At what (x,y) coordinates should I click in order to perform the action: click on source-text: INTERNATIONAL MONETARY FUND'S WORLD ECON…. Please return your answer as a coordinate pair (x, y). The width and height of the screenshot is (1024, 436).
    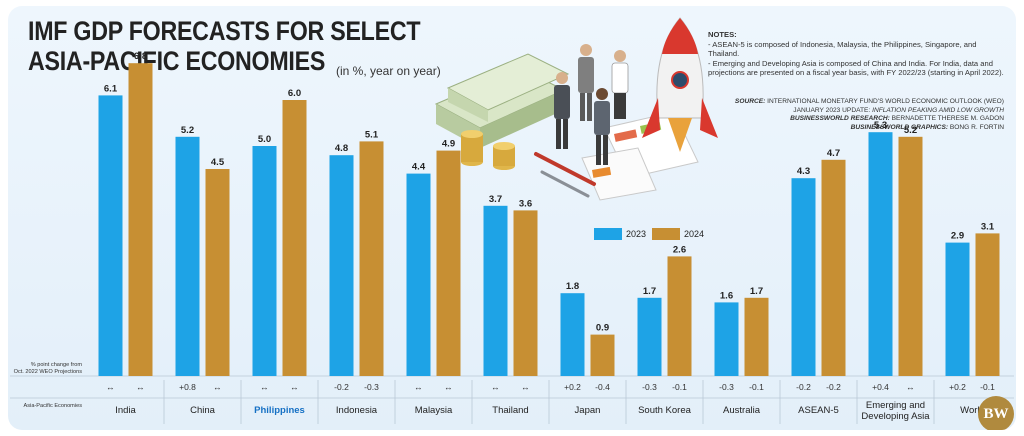
    Looking at the image, I should click on (885, 101).